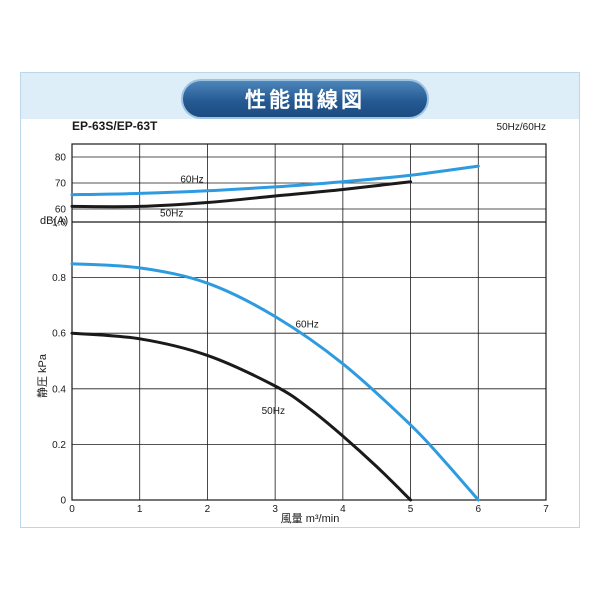  What do you see at coordinates (42, 375) in the screenshot?
I see `pressure-axis-label: 静圧 kPa` at bounding box center [42, 375].